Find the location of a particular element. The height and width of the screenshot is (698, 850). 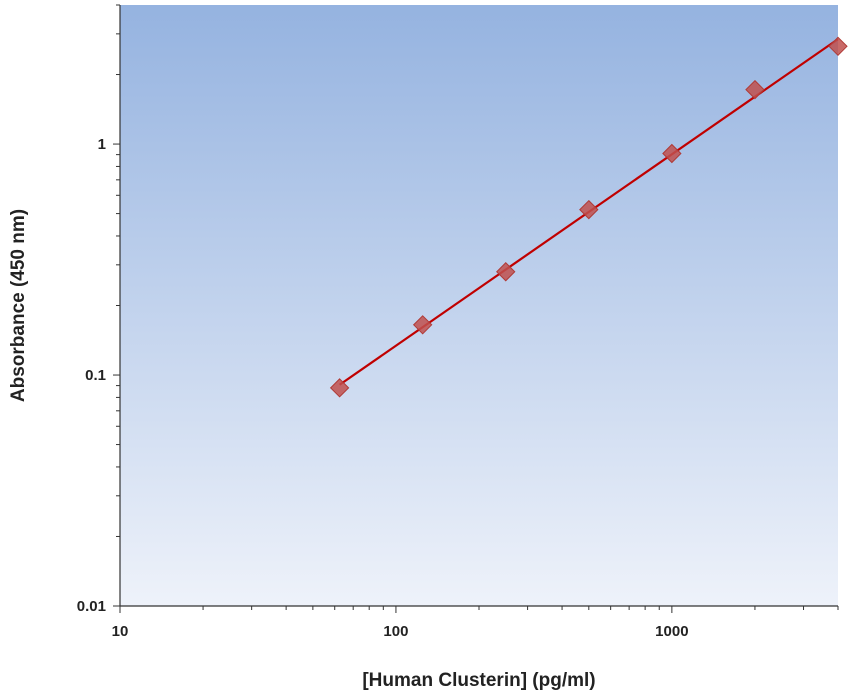

x-tick-label: 1000 is located at coordinates (671, 631).